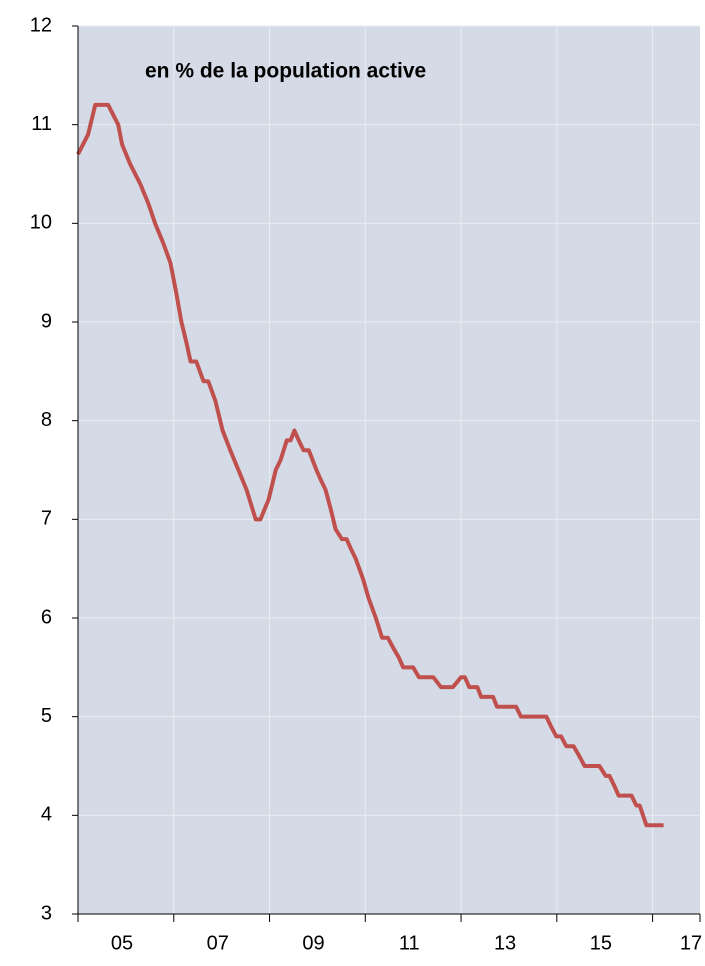  Describe the element at coordinates (505, 943) in the screenshot. I see `x-tick-label: 13` at that location.